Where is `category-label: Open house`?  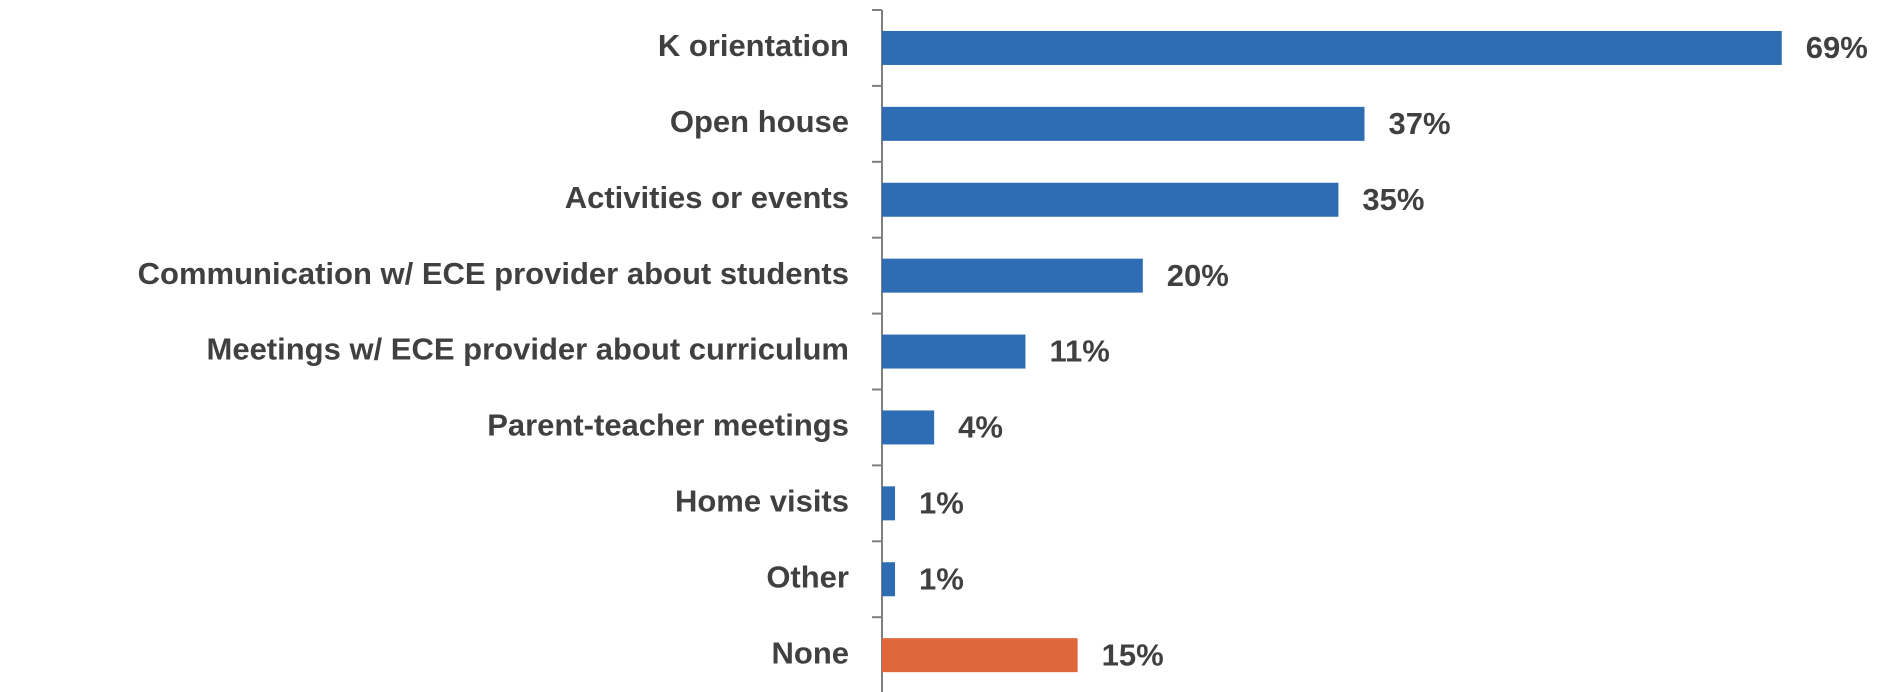
category-label: Open house is located at coordinates (759, 121).